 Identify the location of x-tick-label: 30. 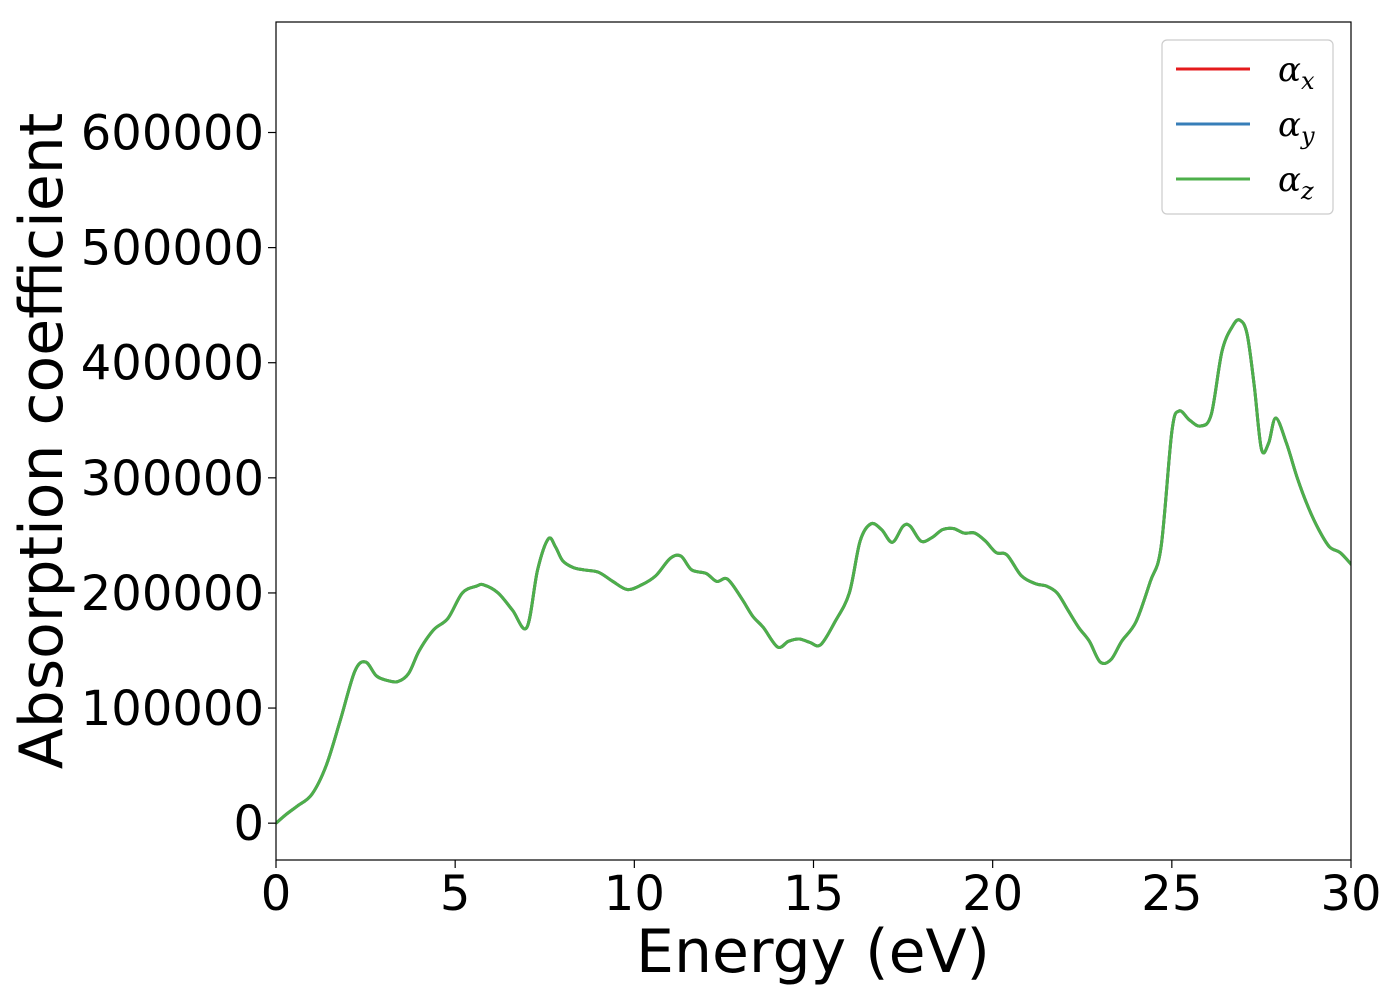
(1350, 894).